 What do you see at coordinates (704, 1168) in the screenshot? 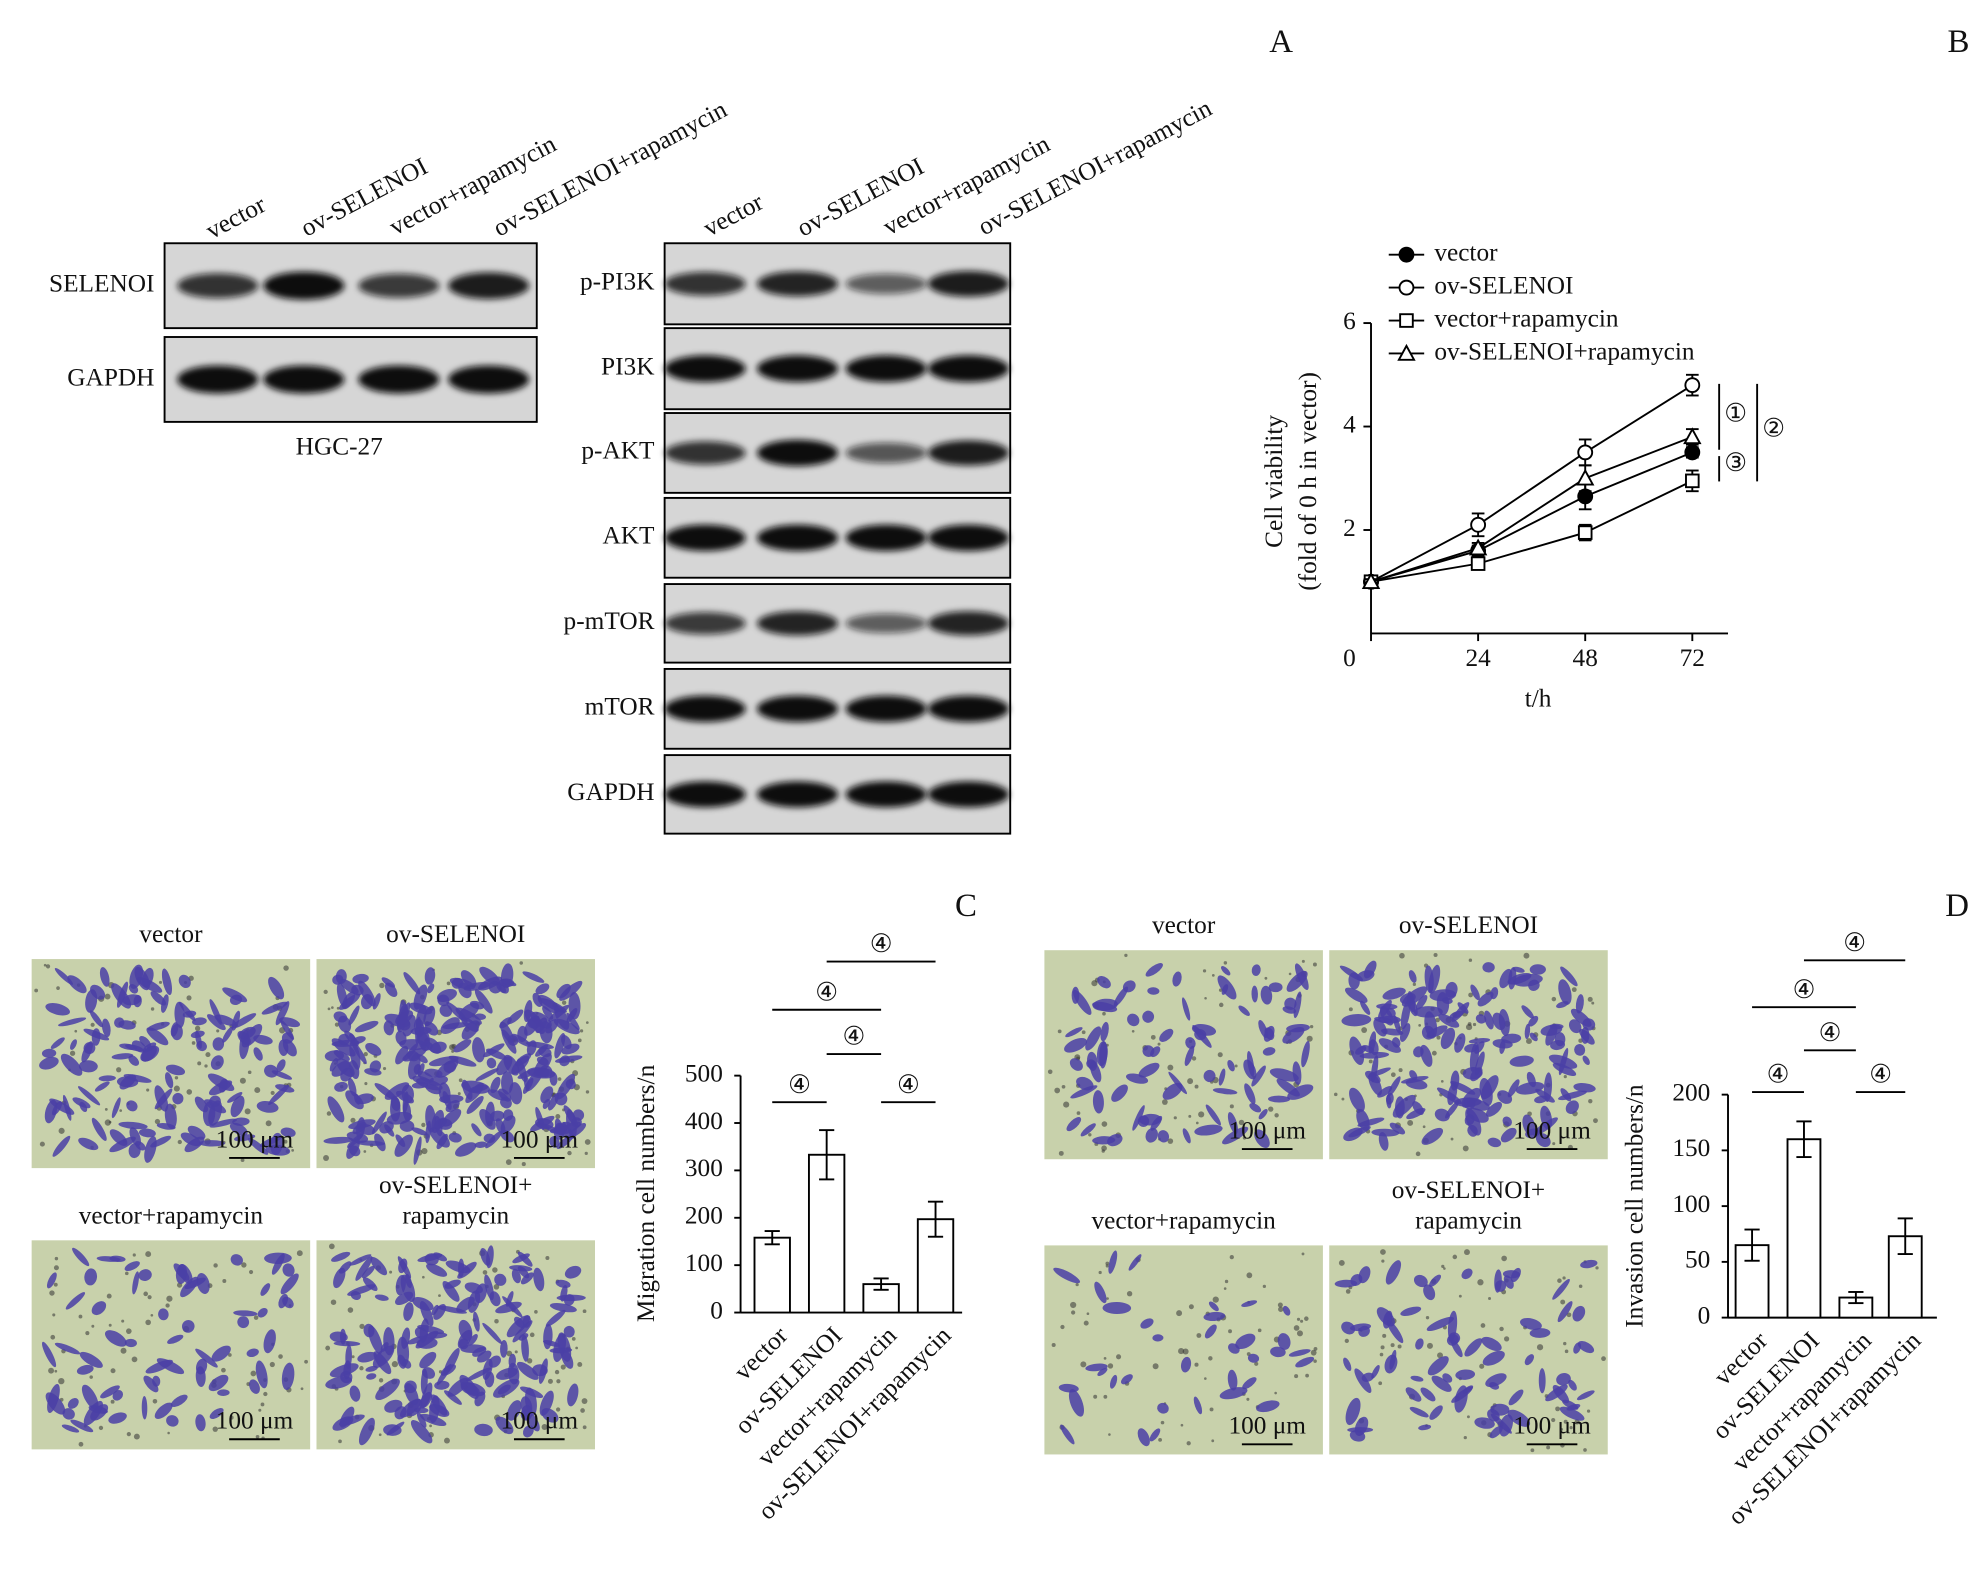
I see `y-tick-label: 300` at bounding box center [704, 1168].